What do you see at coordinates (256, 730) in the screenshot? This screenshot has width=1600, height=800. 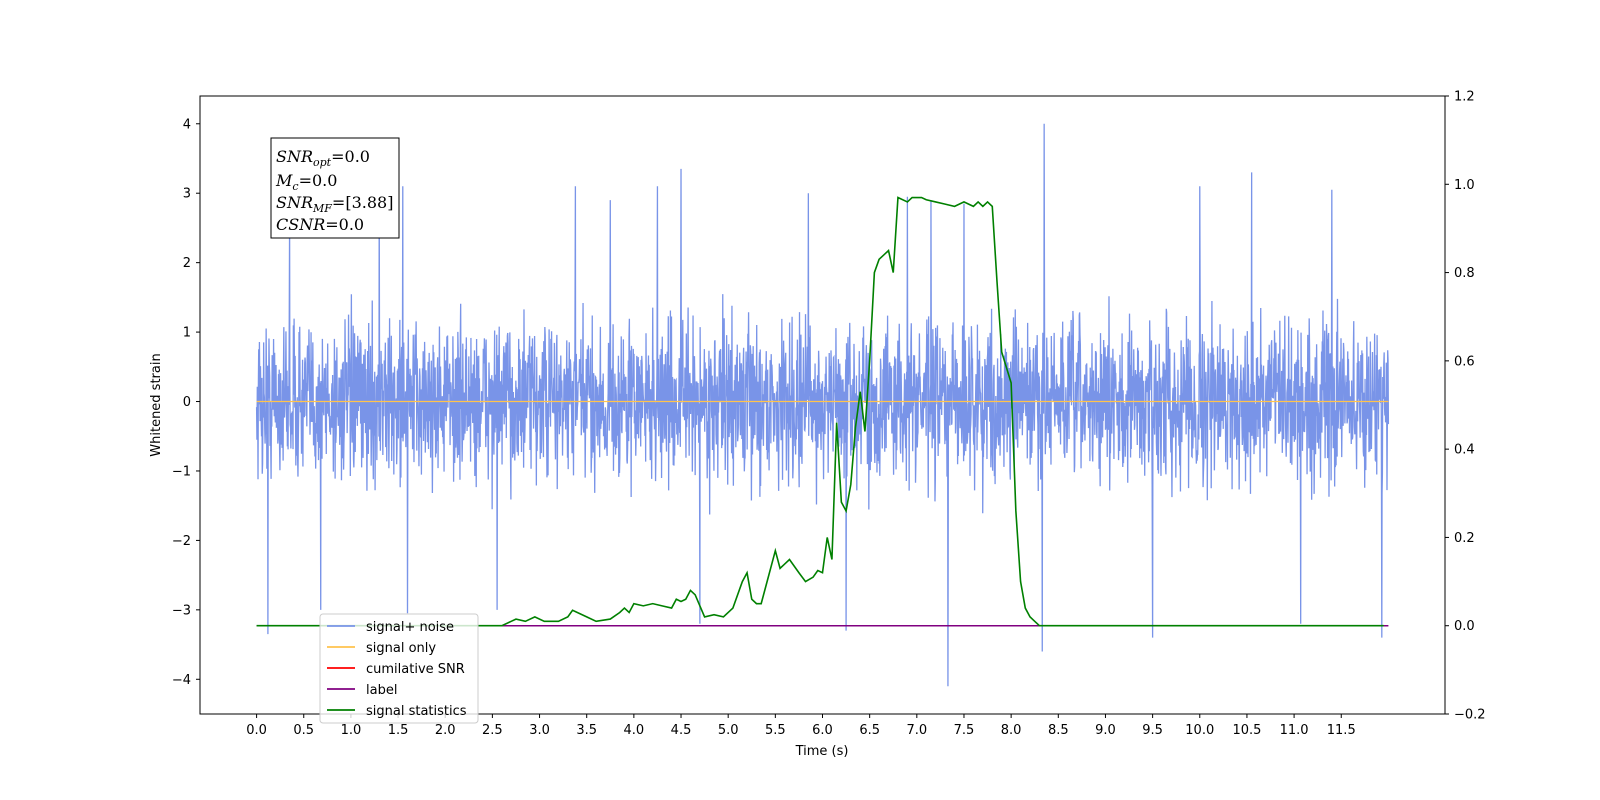 I see `x-tick-label: 0.0` at bounding box center [256, 730].